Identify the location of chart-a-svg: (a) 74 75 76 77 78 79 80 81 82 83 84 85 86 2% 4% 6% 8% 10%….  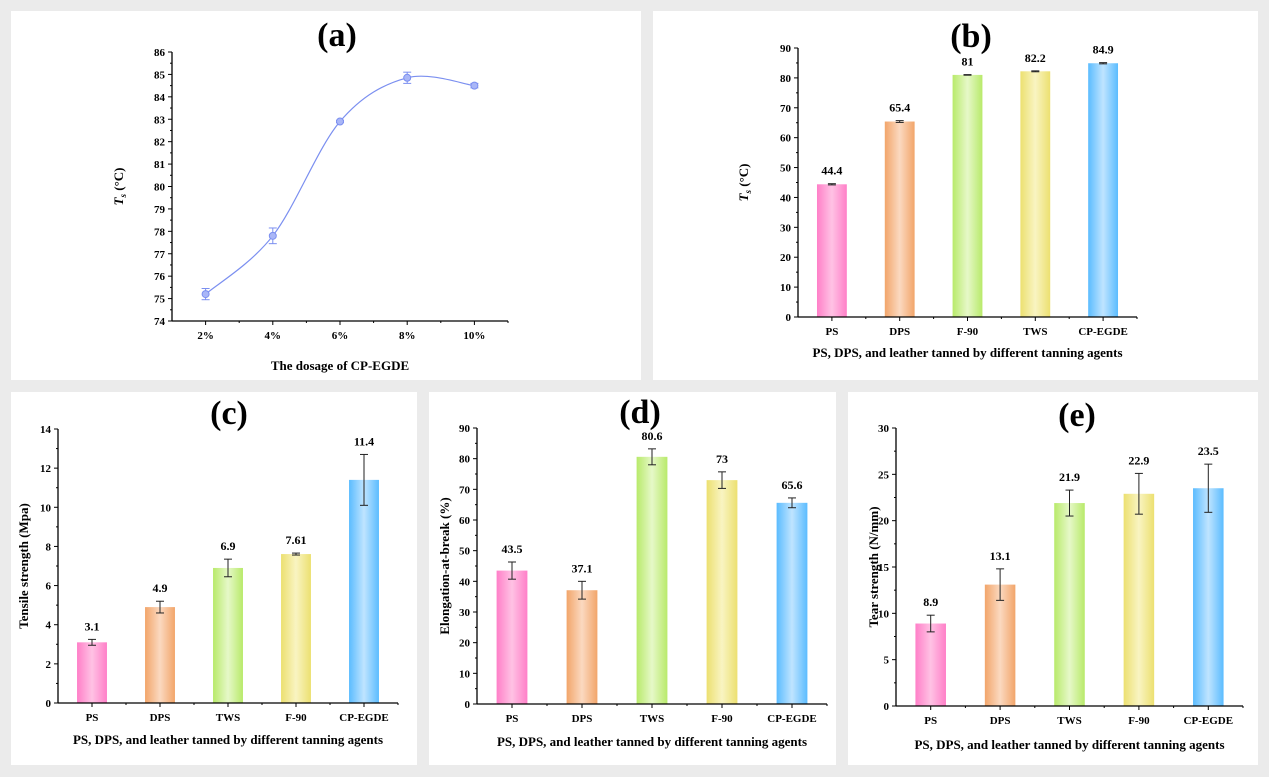
(310, 195).